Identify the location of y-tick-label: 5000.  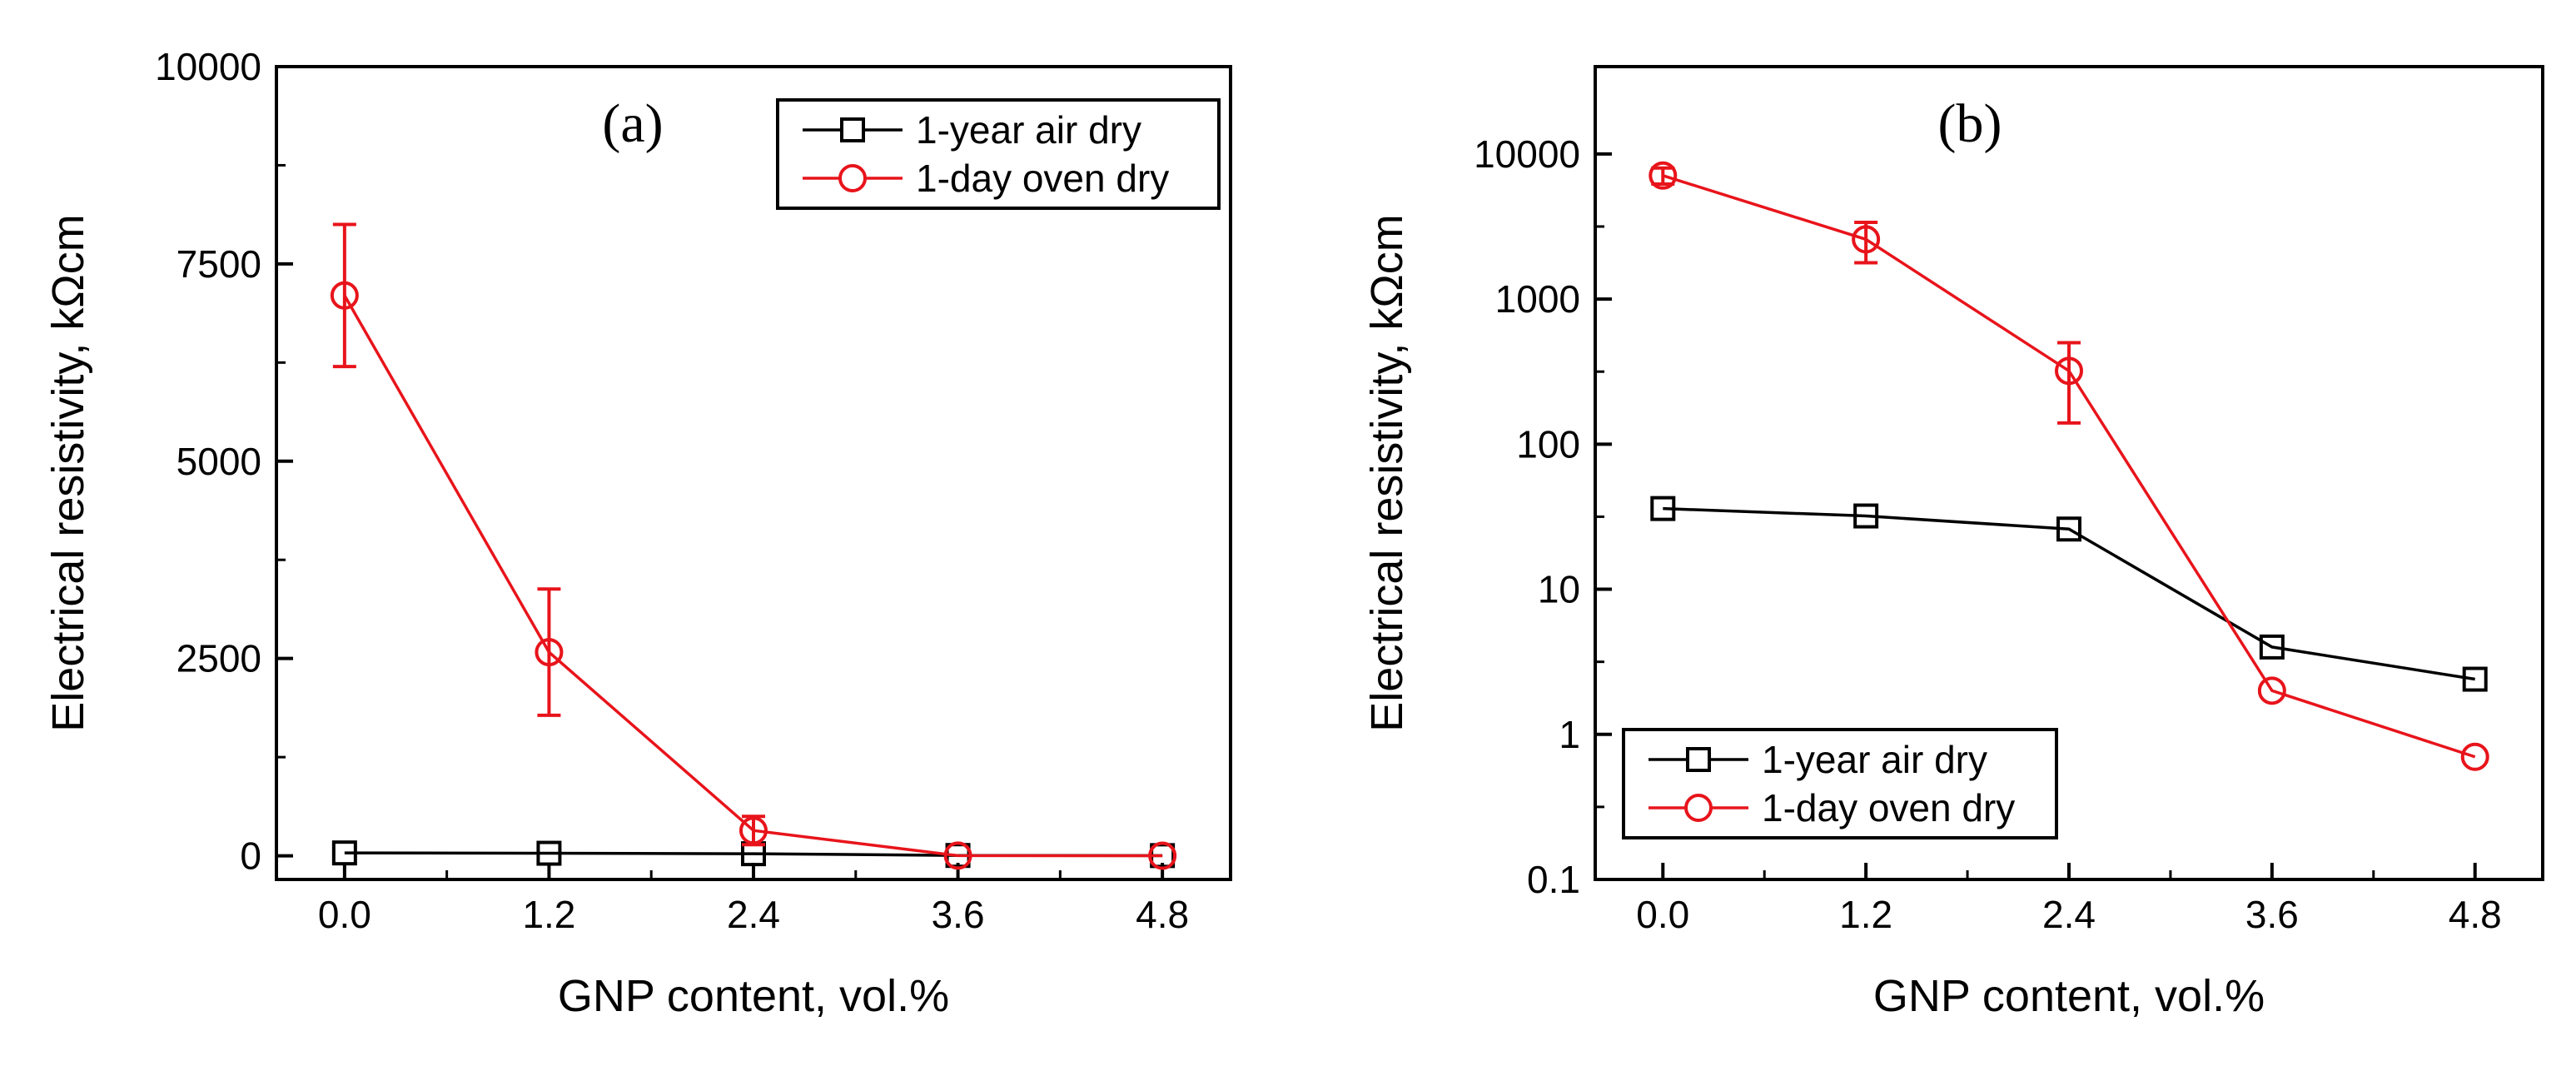
(219, 461).